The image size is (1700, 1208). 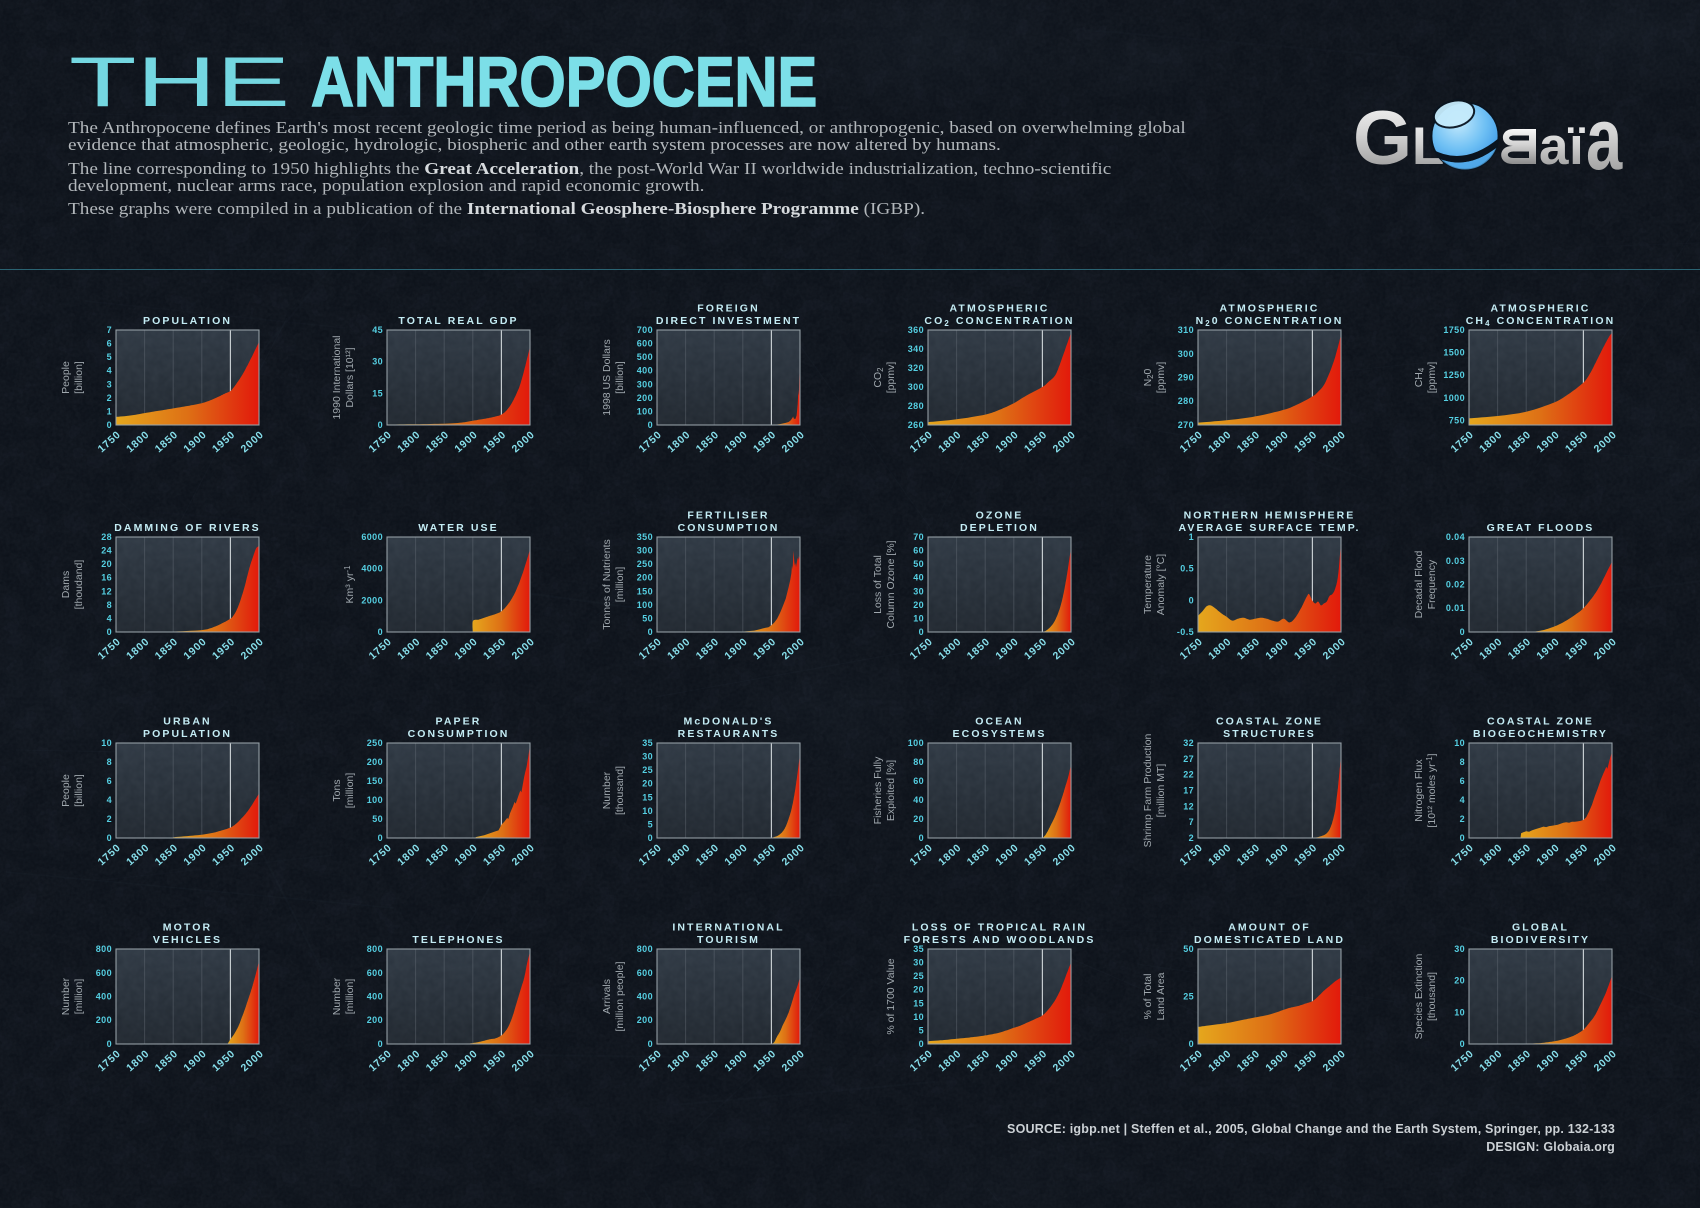 I want to click on svg-text: [thousand], so click(x=1432, y=996).